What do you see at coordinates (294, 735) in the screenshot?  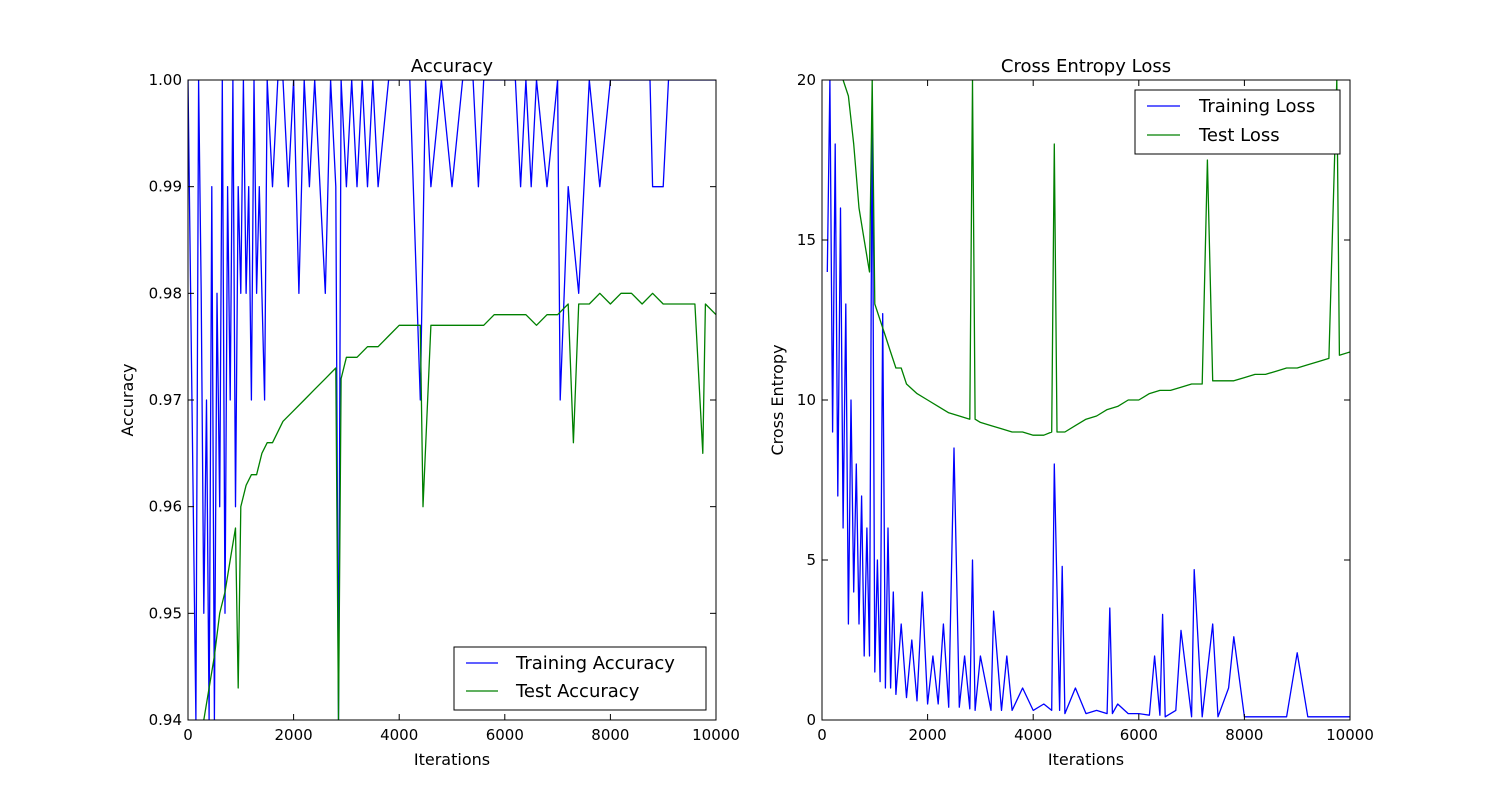 I see `accuracy-x-tick-label: 2000` at bounding box center [294, 735].